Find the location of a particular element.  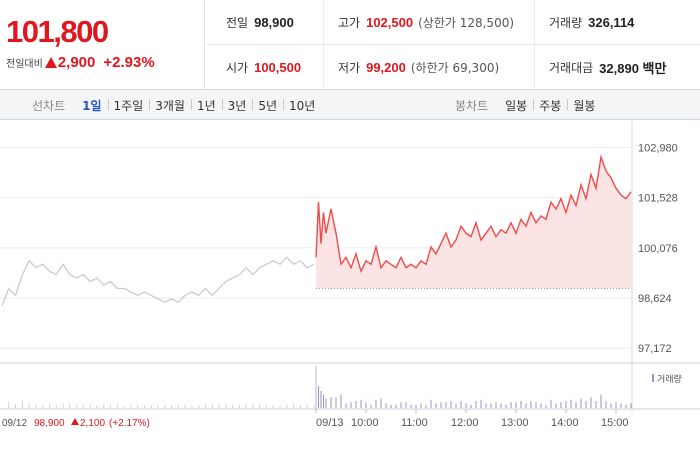

today-price-line is located at coordinates (473, 214).